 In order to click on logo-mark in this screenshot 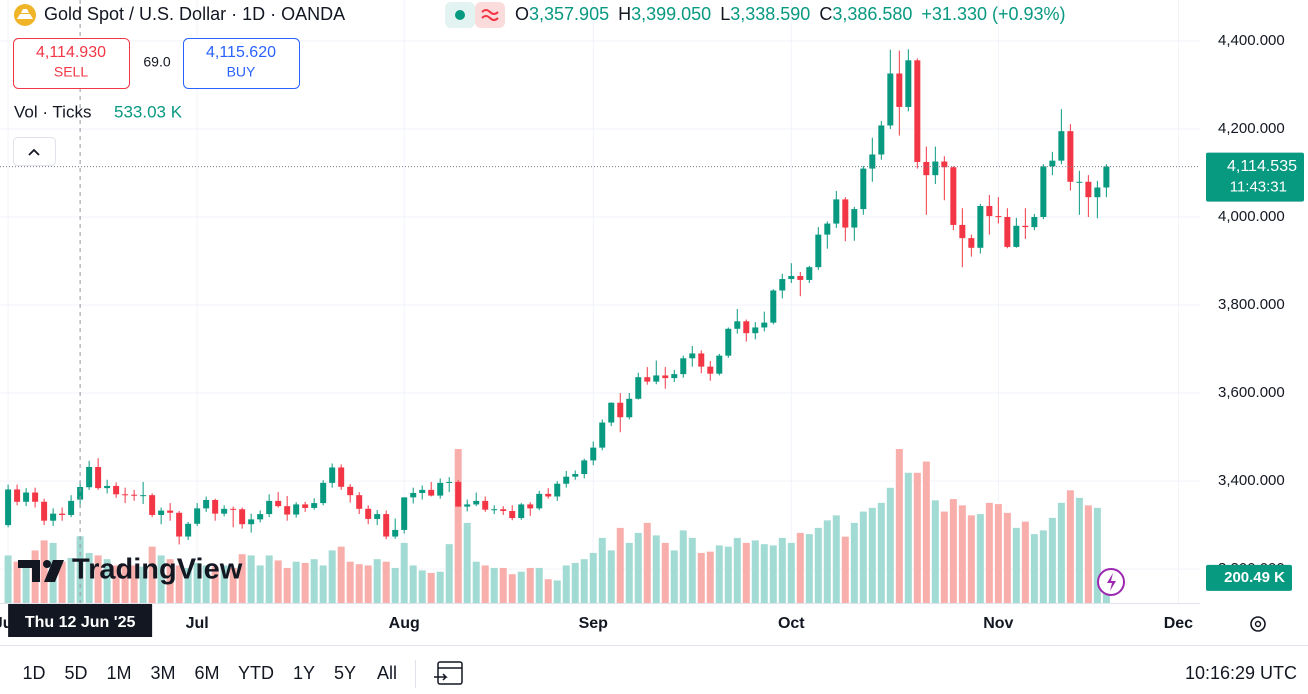, I will do `click(29, 571)`.